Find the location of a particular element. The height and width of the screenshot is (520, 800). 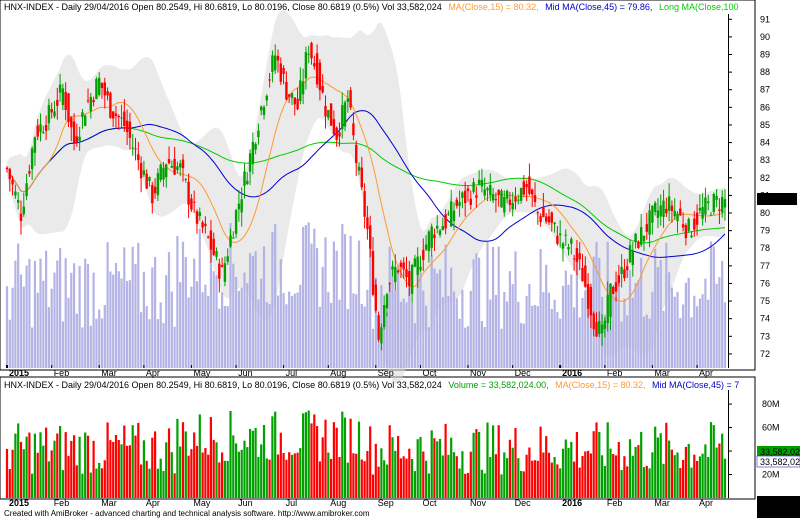

volume-label: Volume = 33,582,024.00, is located at coordinates (498, 385).